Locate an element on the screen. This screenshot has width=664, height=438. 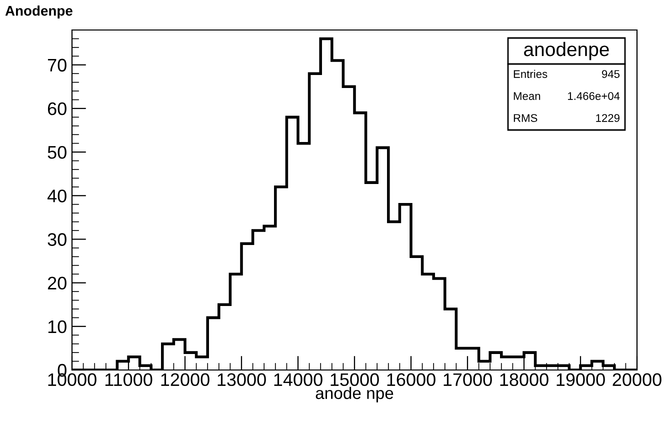
y-tick-label: 30 is located at coordinates (57, 239).